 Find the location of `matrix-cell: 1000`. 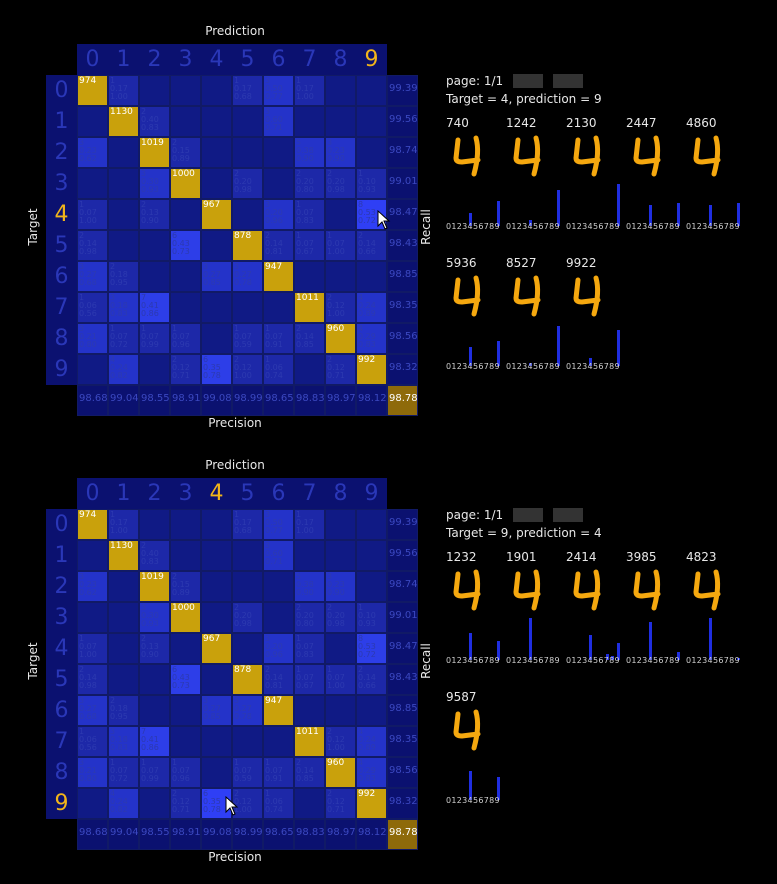

matrix-cell: 1000 is located at coordinates (185, 617).